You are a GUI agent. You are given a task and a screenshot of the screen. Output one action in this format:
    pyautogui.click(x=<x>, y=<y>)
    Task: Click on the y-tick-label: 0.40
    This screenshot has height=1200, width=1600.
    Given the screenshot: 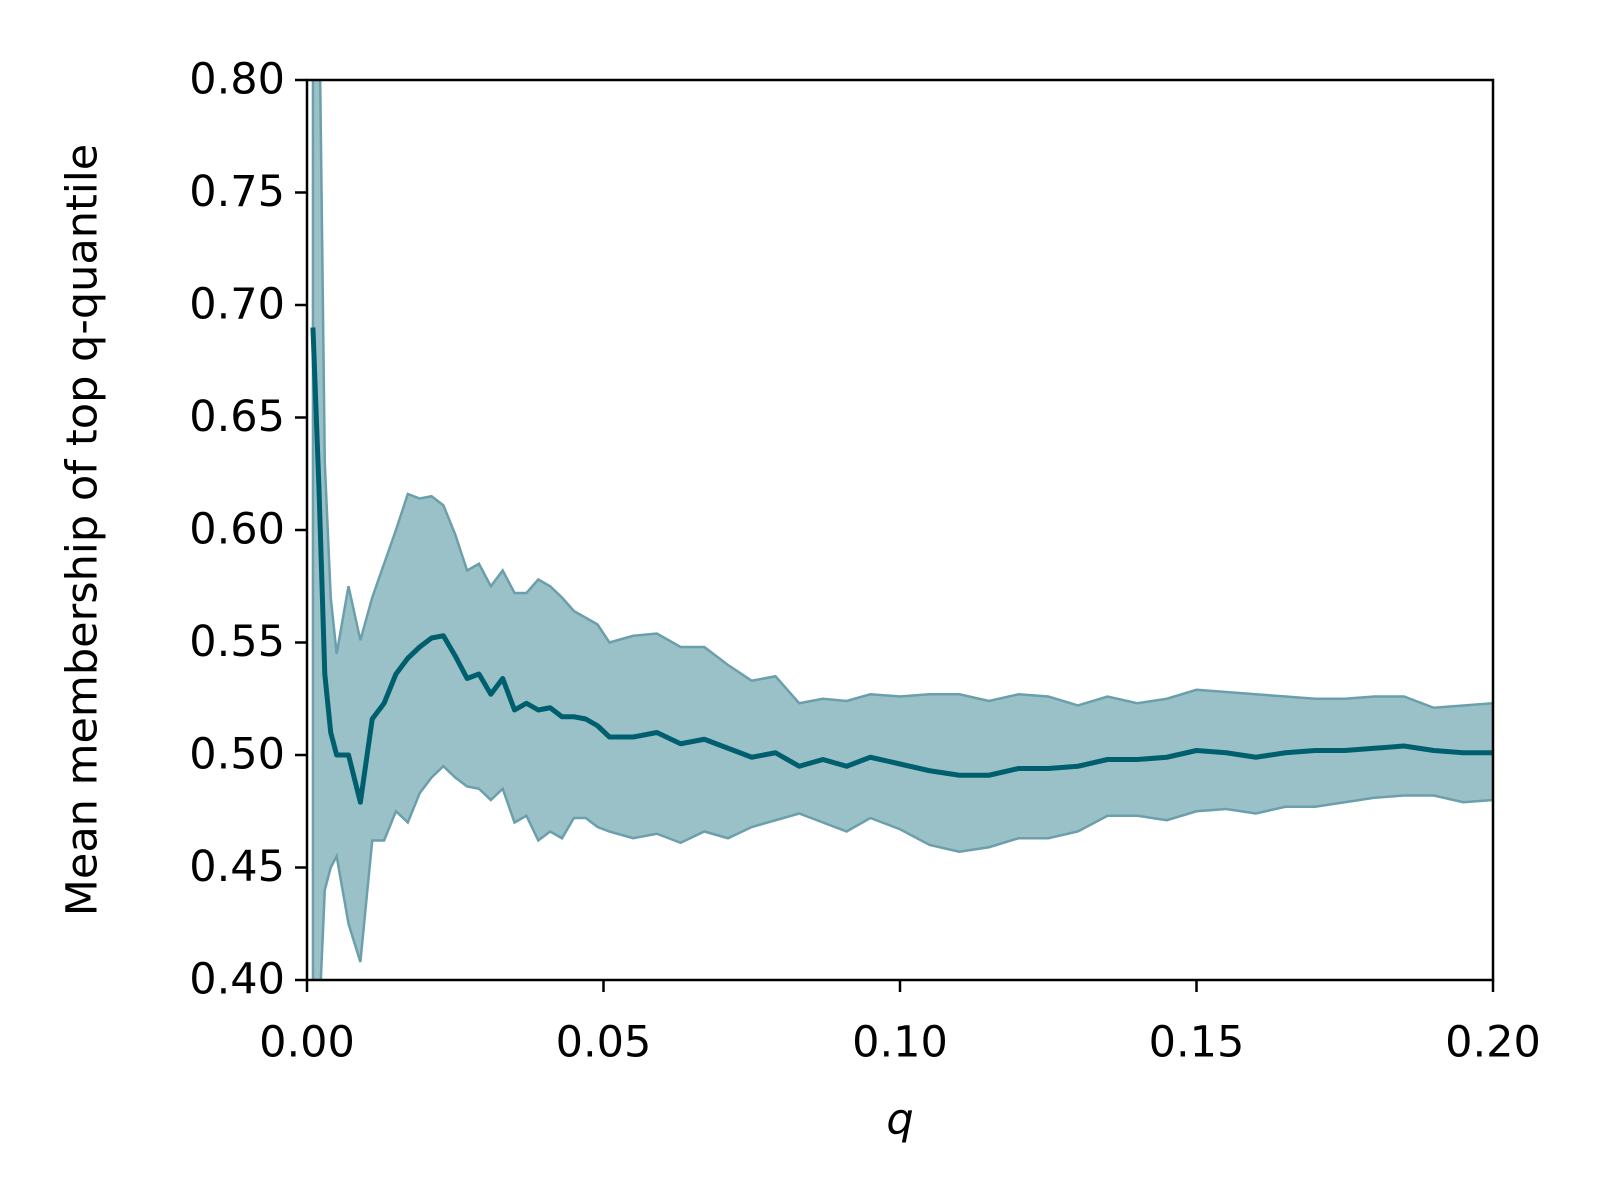 What is the action you would take?
    pyautogui.click(x=237, y=980)
    